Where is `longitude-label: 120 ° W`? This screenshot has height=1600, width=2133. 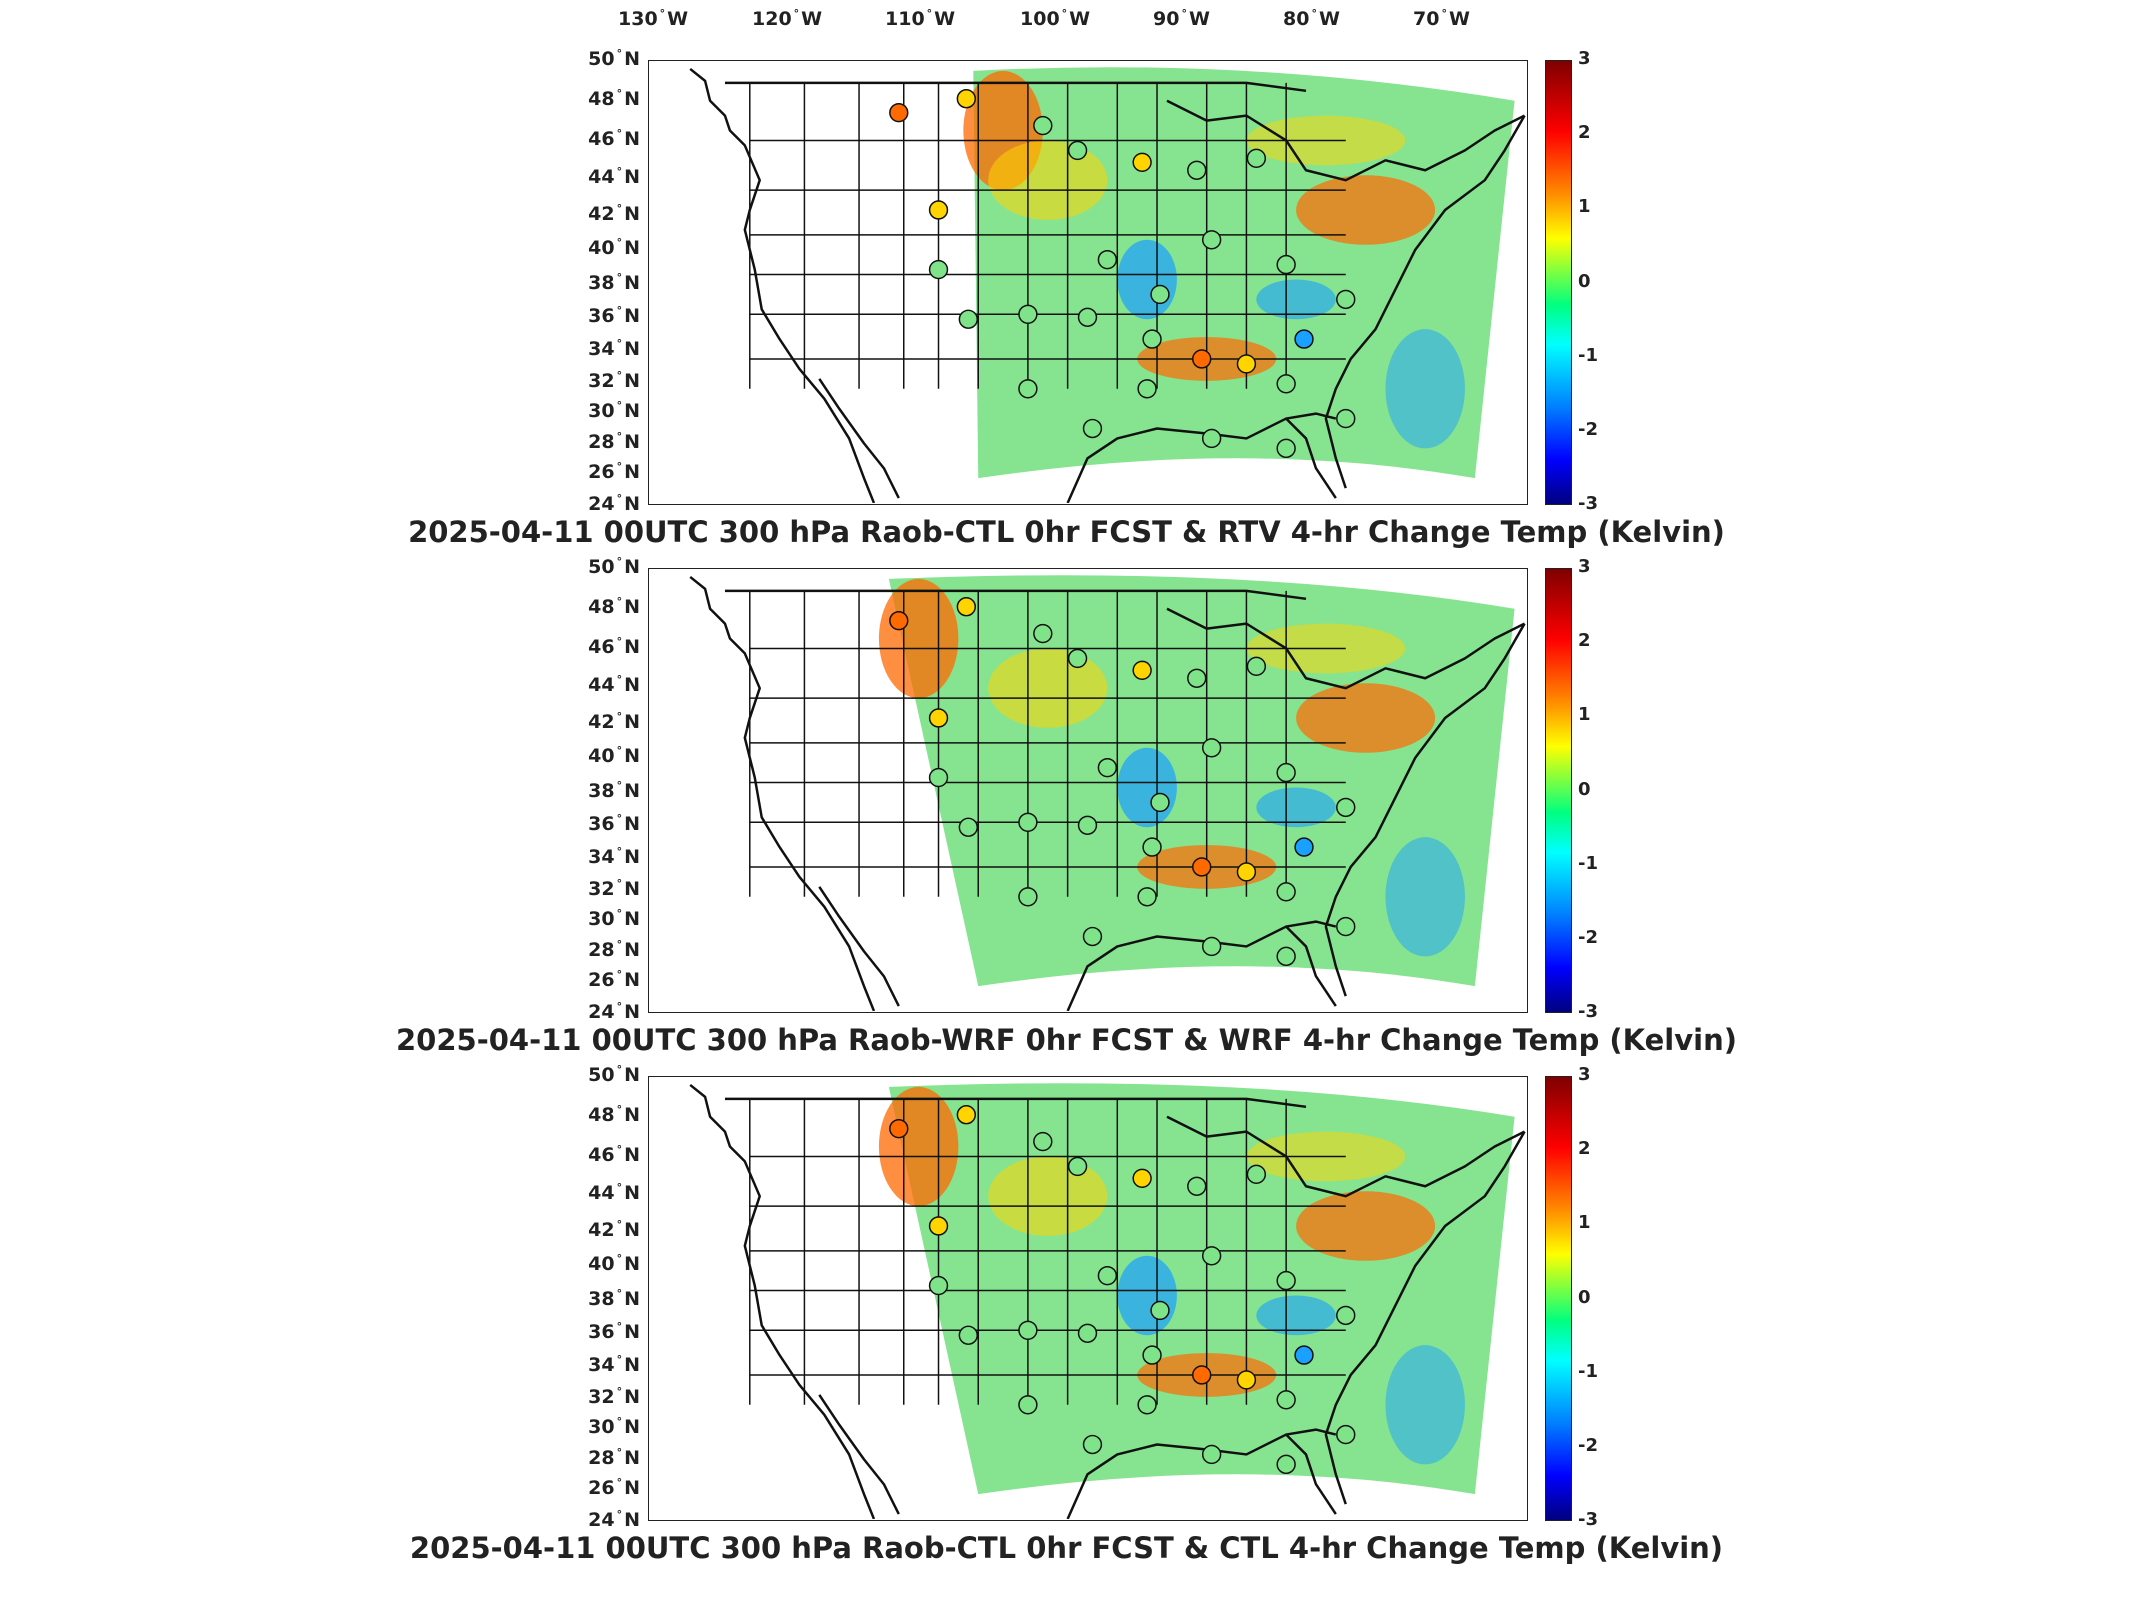
longitude-label: 120 ° W is located at coordinates (787, 18).